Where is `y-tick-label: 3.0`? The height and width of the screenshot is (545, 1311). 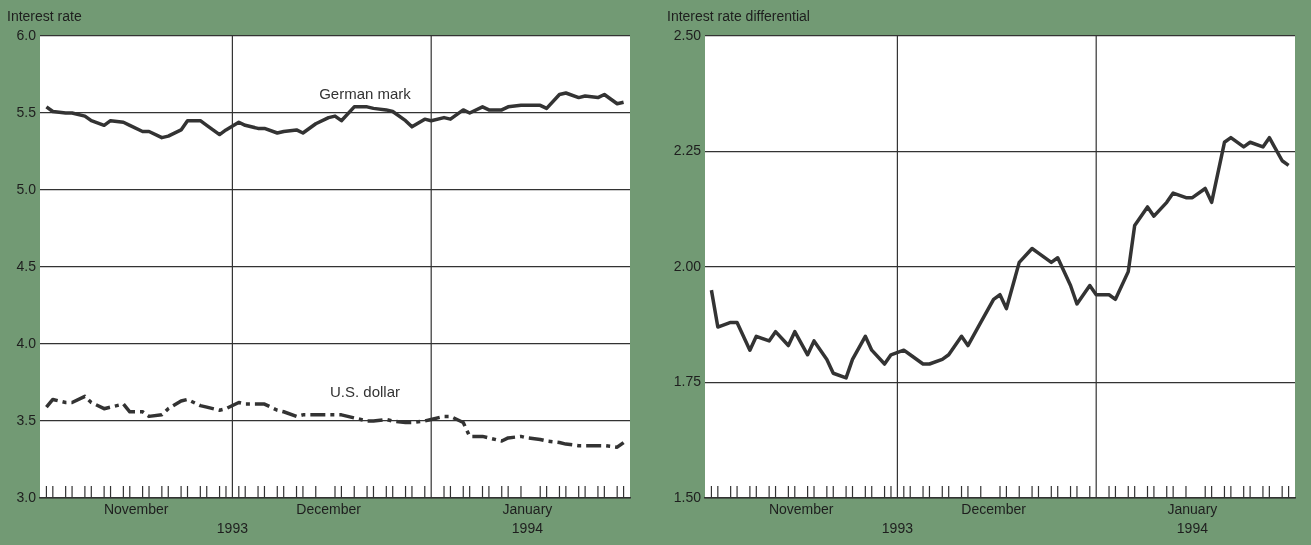
y-tick-label: 3.0 is located at coordinates (26, 496).